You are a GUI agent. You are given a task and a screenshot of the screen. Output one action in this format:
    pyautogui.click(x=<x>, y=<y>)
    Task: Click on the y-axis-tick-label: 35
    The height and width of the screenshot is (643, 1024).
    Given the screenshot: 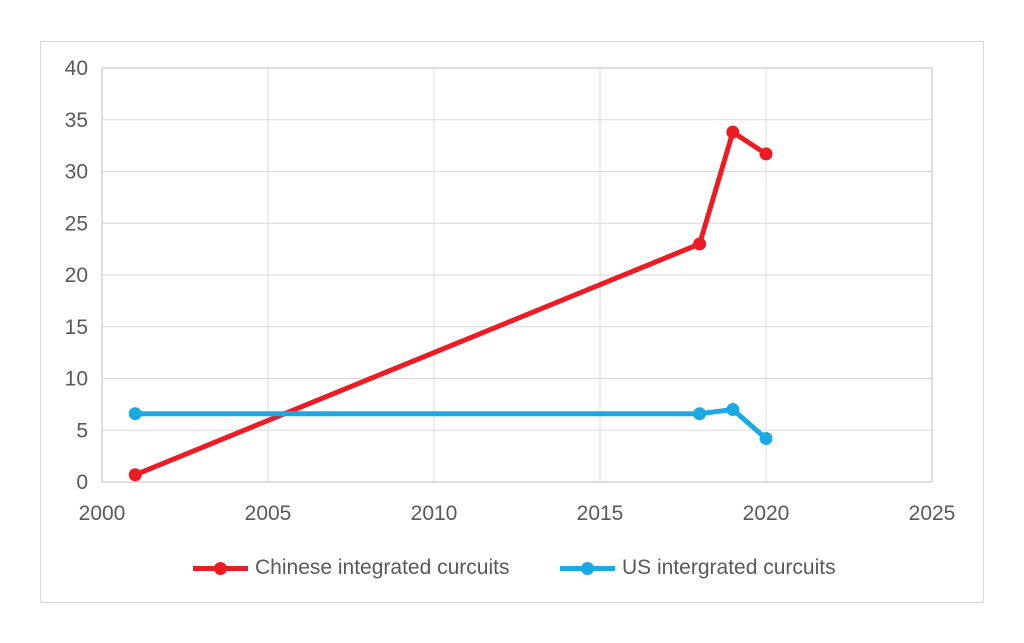 What is the action you would take?
    pyautogui.click(x=76, y=120)
    